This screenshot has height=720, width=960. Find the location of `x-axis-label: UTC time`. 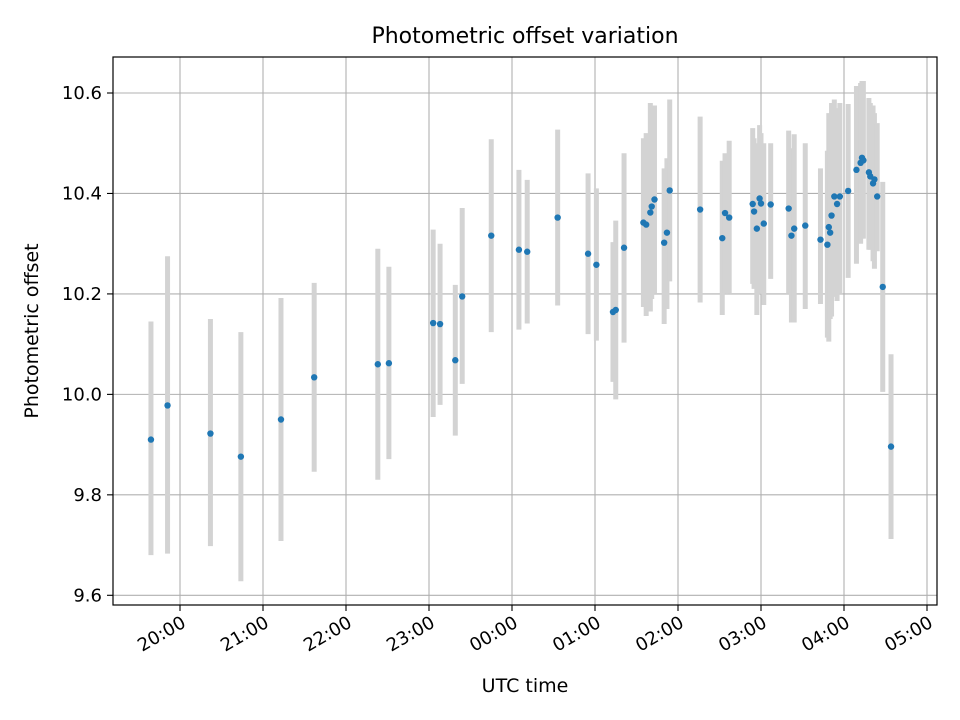

x-axis-label: UTC time is located at coordinates (525, 686).